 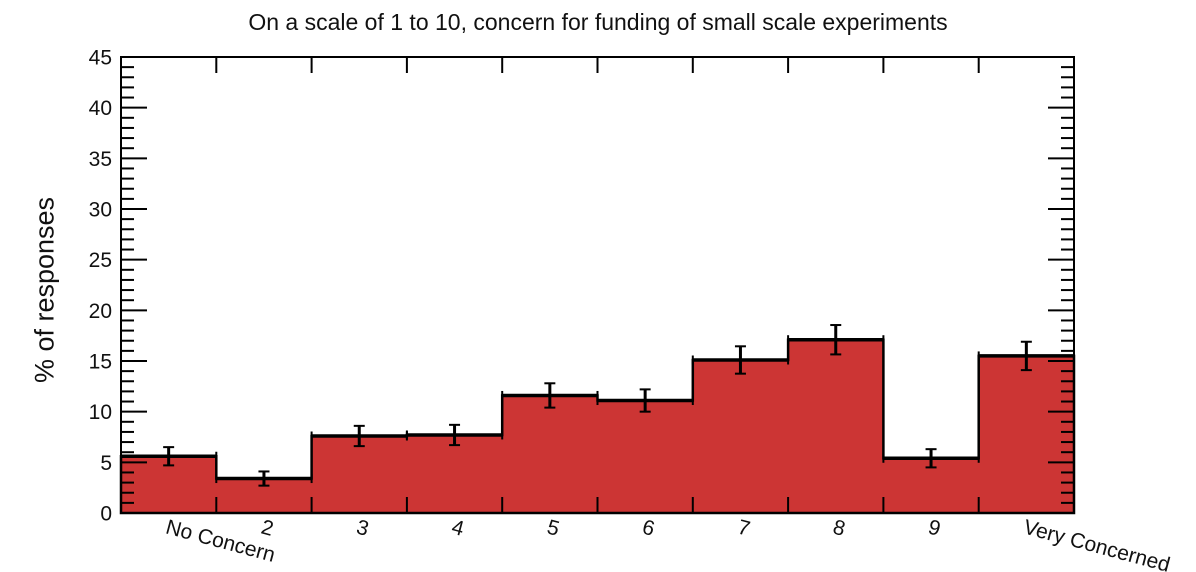 What do you see at coordinates (934, 528) in the screenshot?
I see `x-tick-label: 9` at bounding box center [934, 528].